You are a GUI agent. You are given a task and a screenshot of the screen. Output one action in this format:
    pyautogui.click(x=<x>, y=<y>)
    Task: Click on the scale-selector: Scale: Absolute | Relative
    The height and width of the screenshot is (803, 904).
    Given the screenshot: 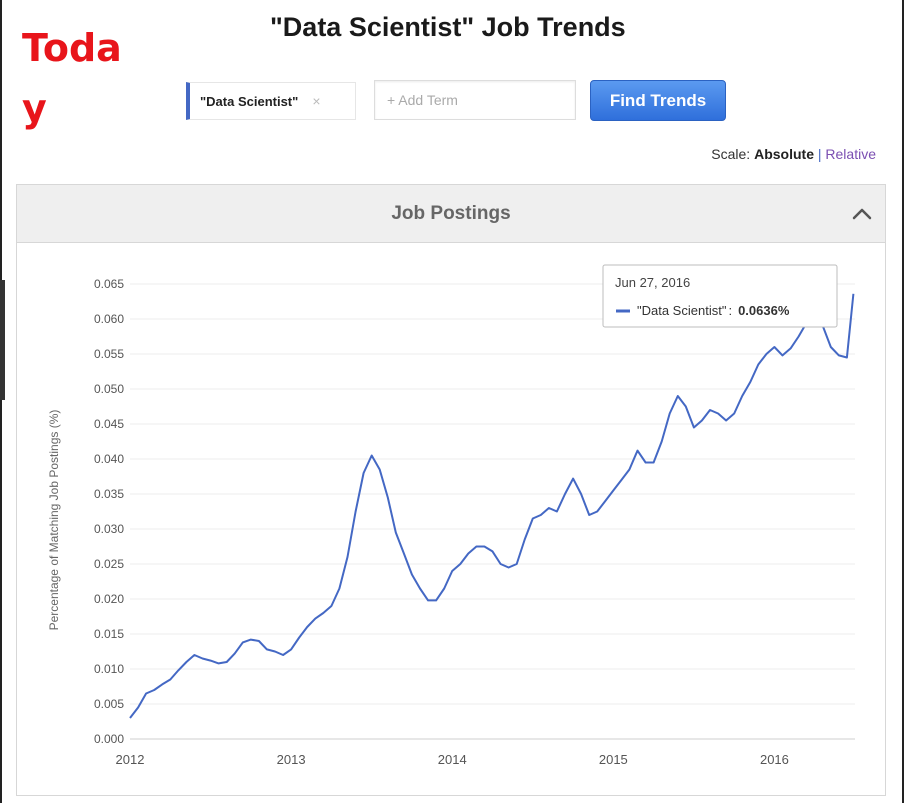 What is the action you would take?
    pyautogui.click(x=793, y=154)
    